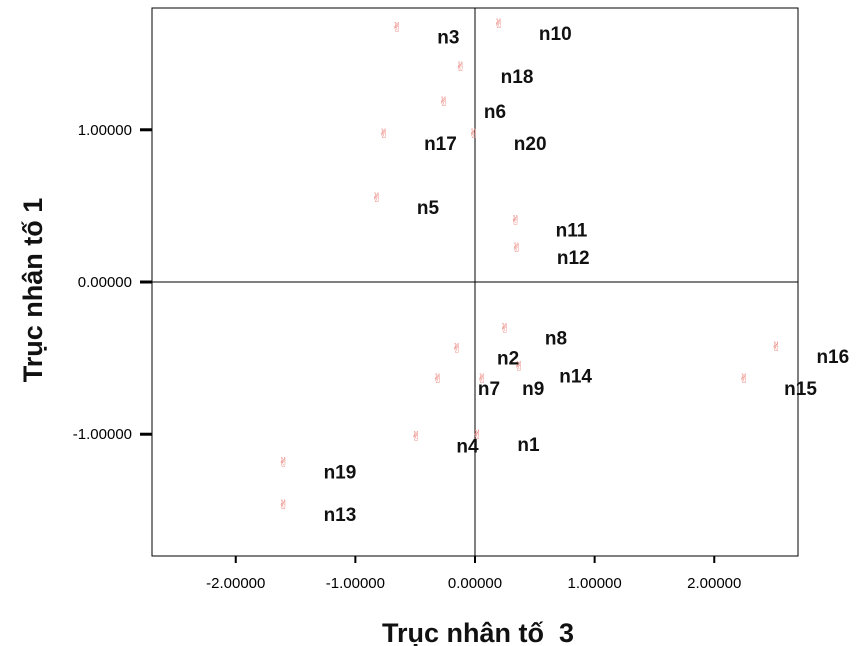 Image resolution: width=856 pixels, height=646 pixels. What do you see at coordinates (448, 37) in the screenshot?
I see `data-point-label: n3` at bounding box center [448, 37].